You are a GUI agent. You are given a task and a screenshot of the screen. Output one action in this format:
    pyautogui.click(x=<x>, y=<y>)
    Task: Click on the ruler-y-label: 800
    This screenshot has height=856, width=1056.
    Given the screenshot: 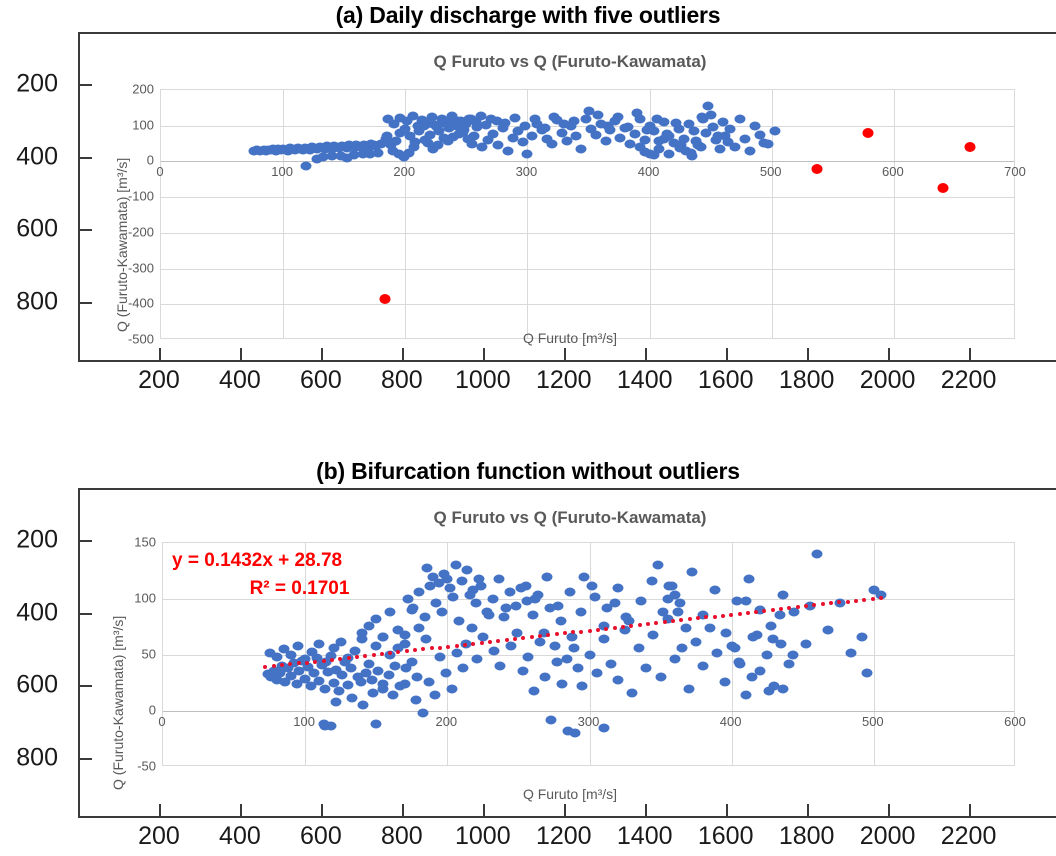 What is the action you would take?
    pyautogui.click(x=37, y=301)
    